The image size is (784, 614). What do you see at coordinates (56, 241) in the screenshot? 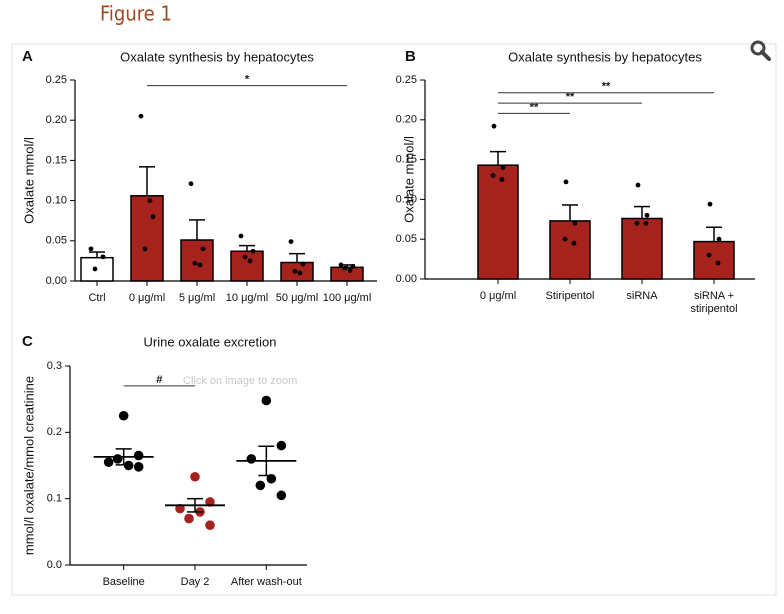
I see `y-tick-label: 0.05` at bounding box center [56, 241].